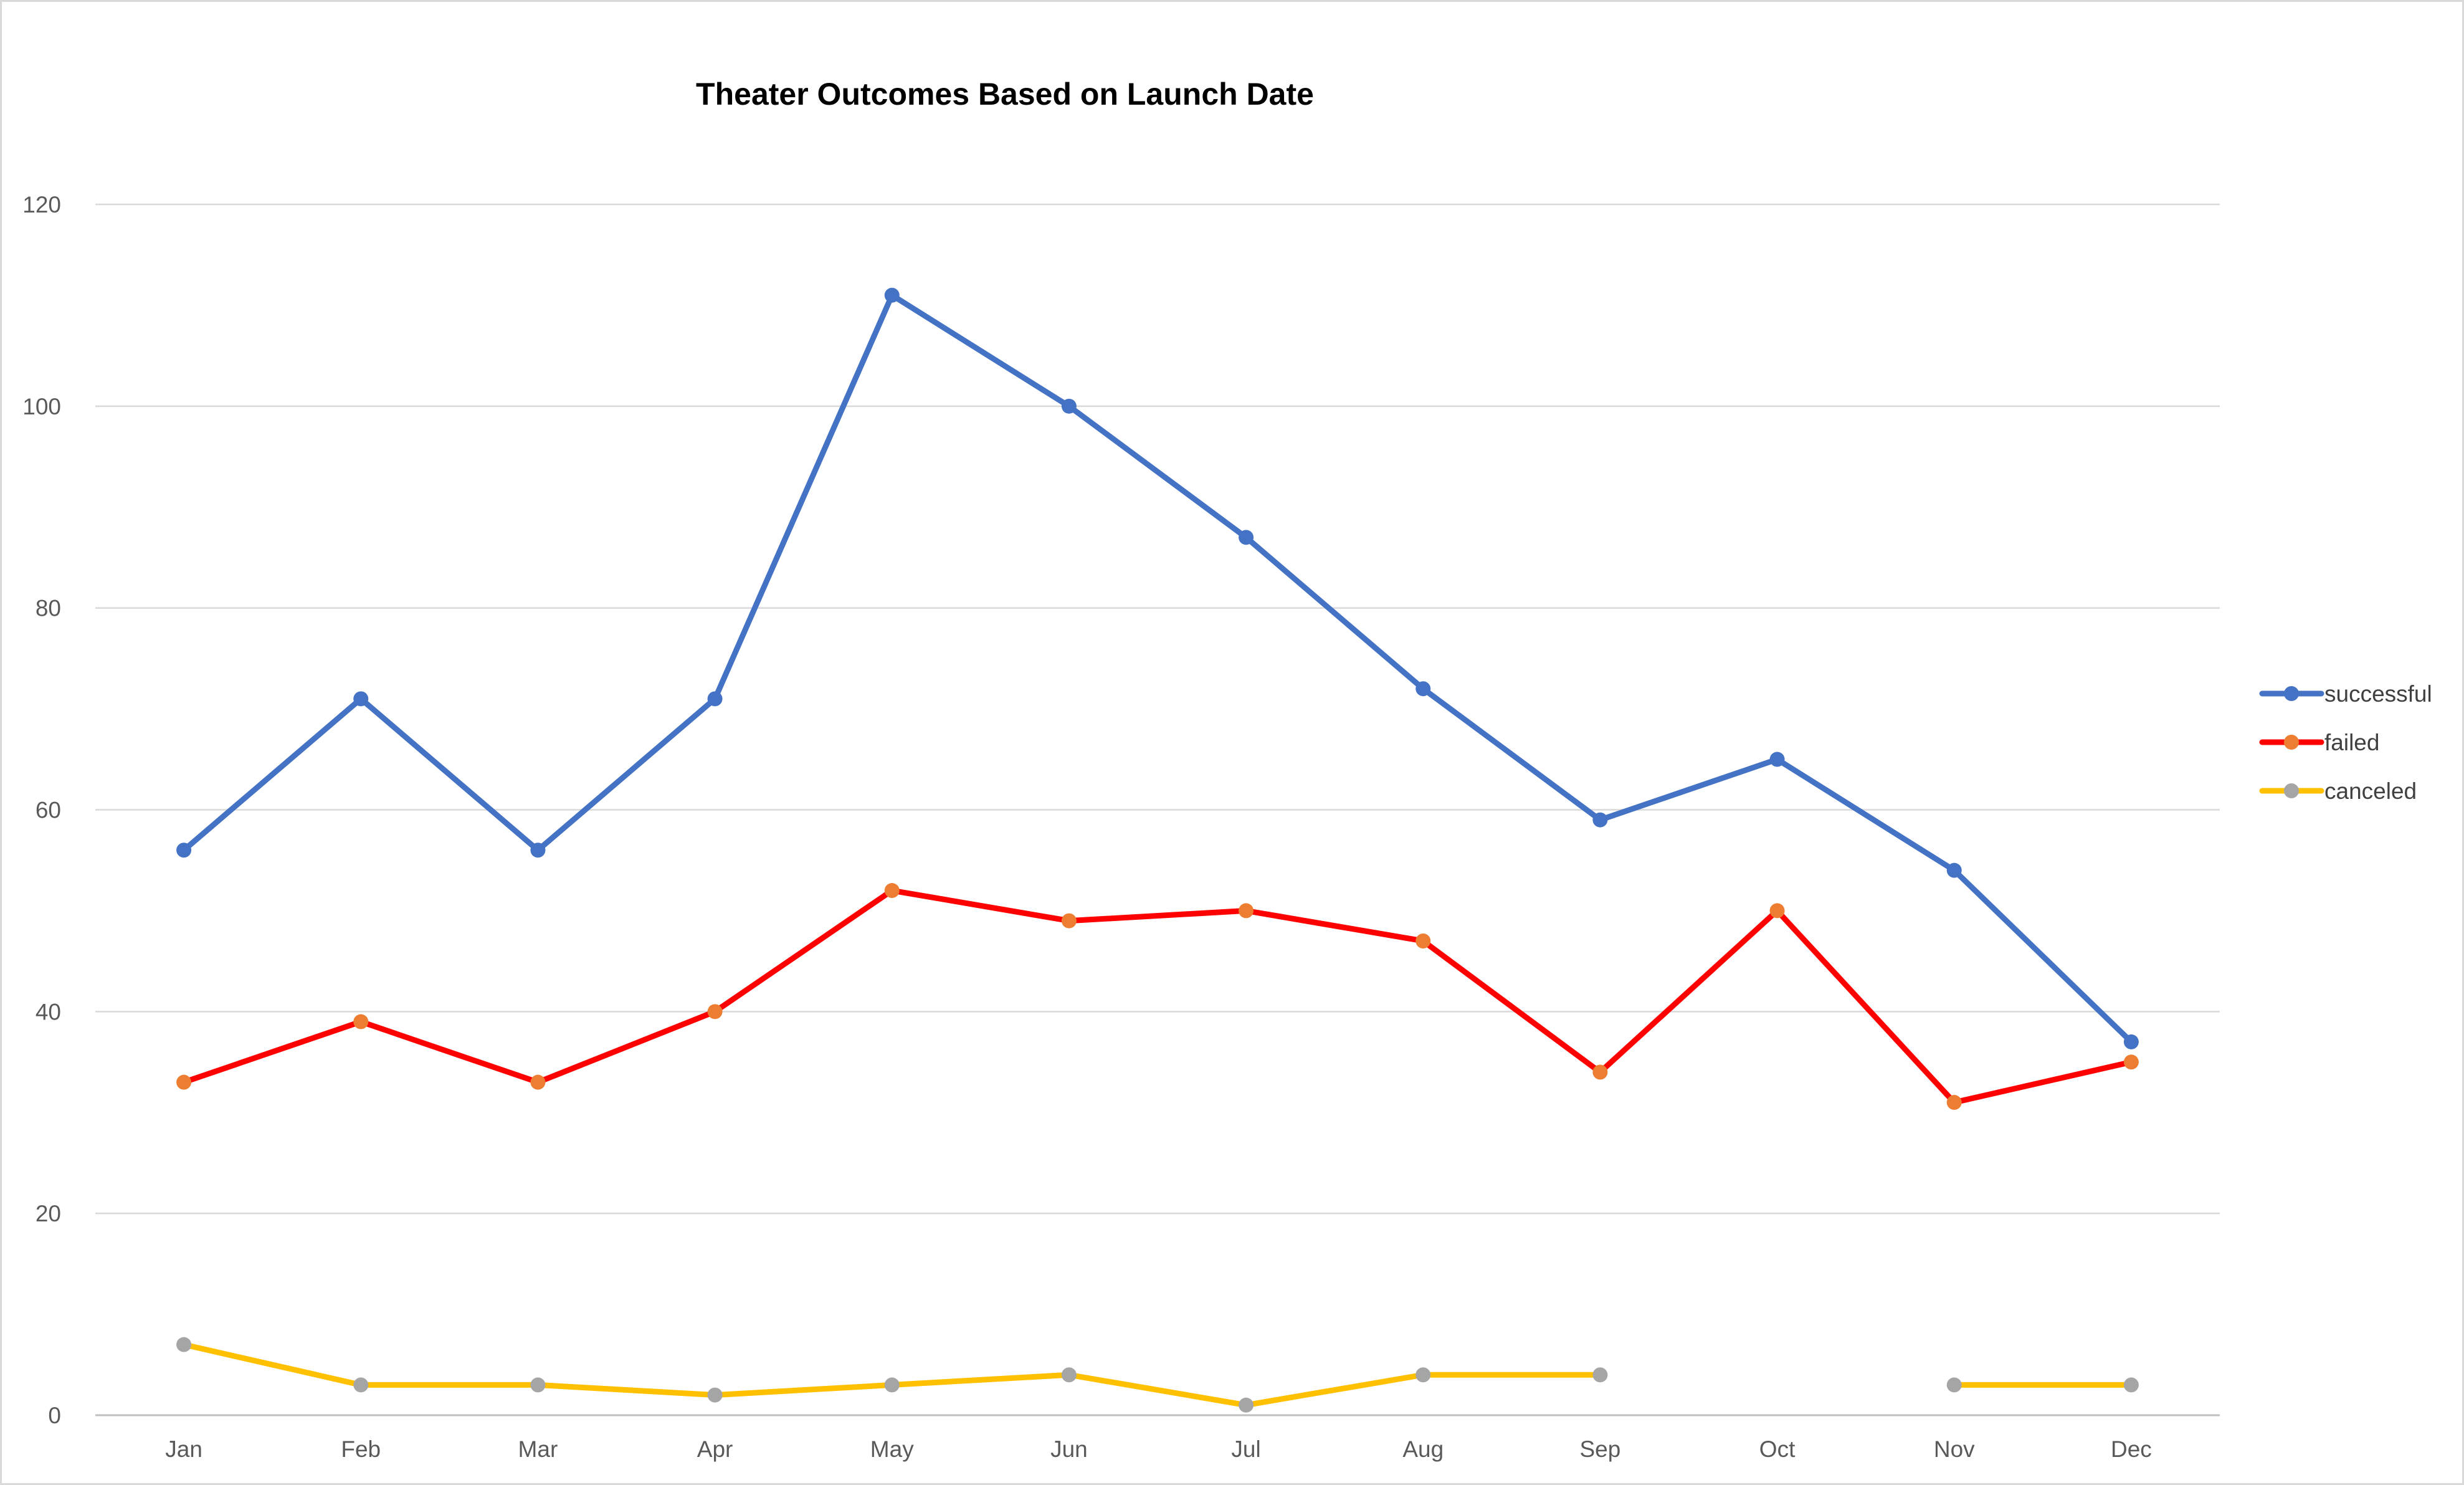  Describe the element at coordinates (2378, 694) in the screenshot. I see `legend-label: successful` at that location.